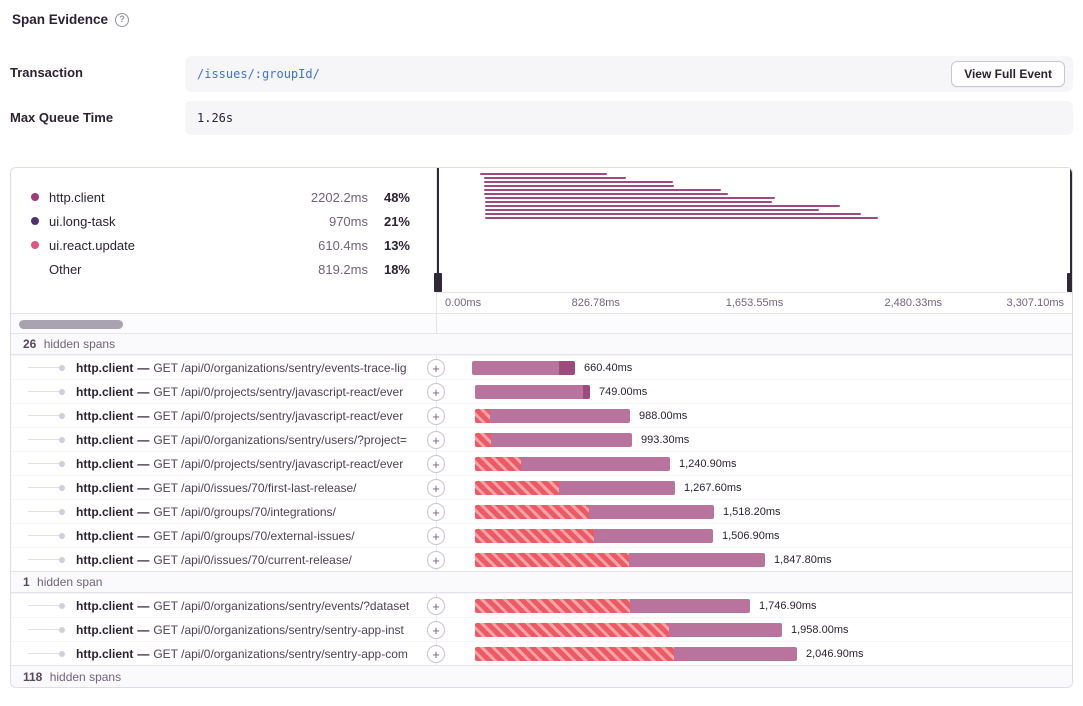 The width and height of the screenshot is (1083, 706). I want to click on trace-minimap, so click(753, 230).